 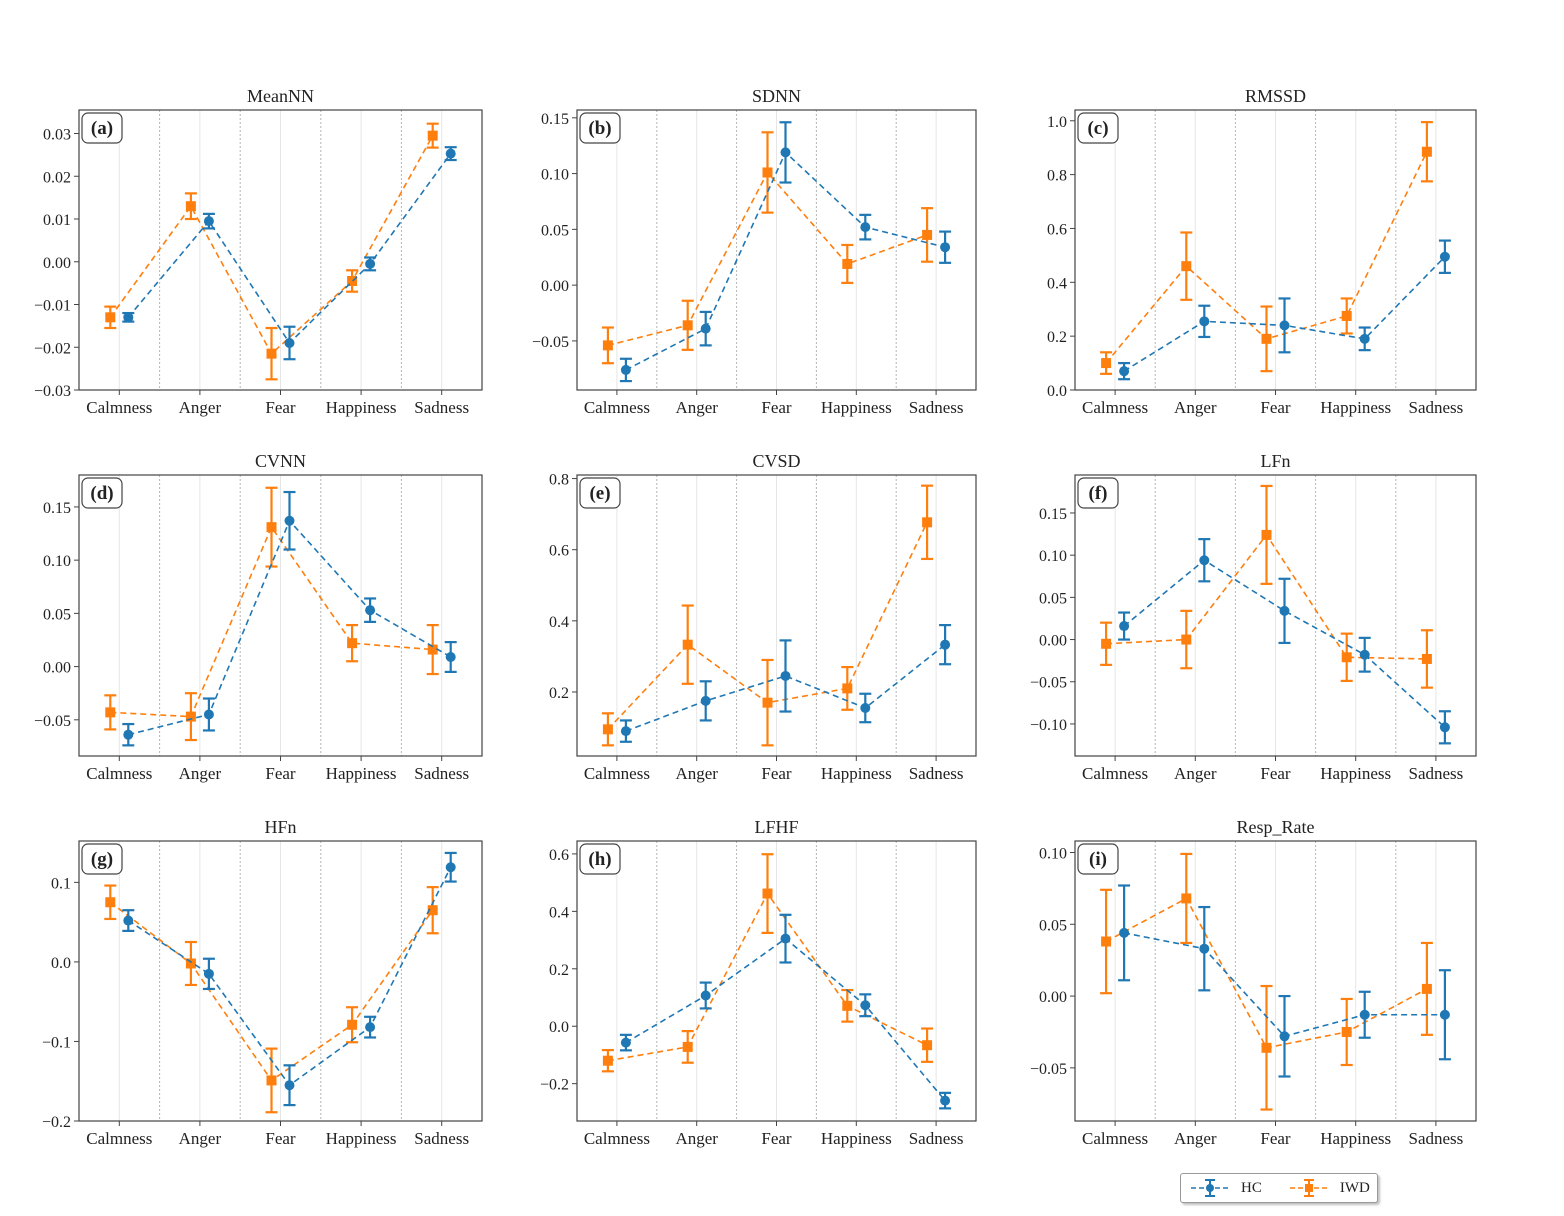 I want to click on y-tick-label: 0.4, so click(x=1057, y=283).